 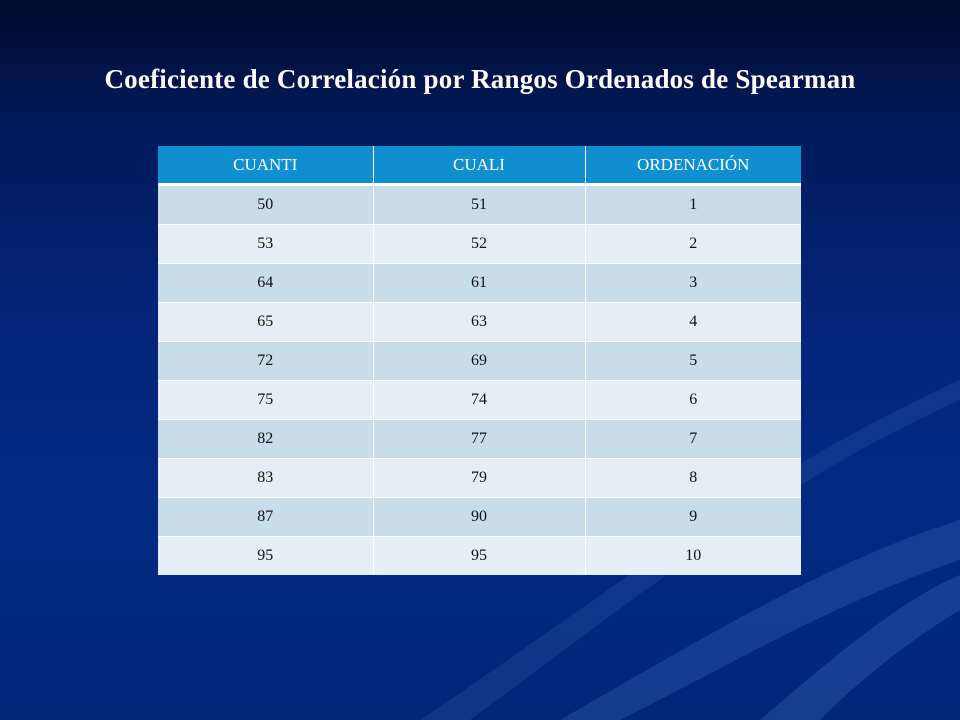 What do you see at coordinates (265, 517) in the screenshot?
I see `cell-cuanti: 87` at bounding box center [265, 517].